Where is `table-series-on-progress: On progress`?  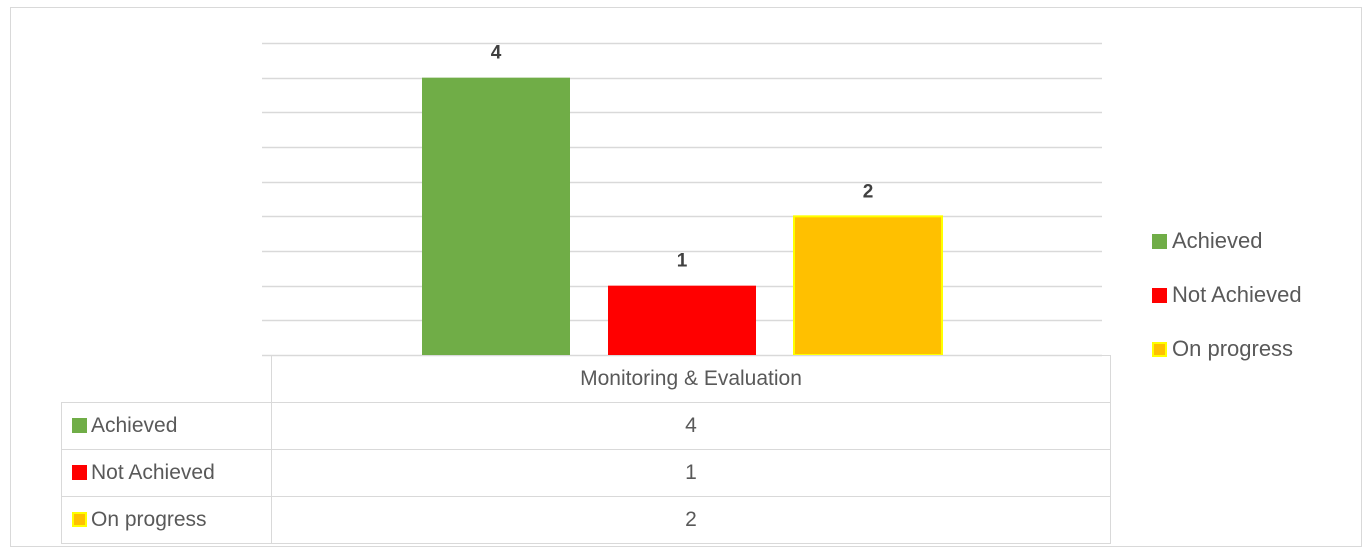
table-series-on-progress: On progress is located at coordinates (149, 519).